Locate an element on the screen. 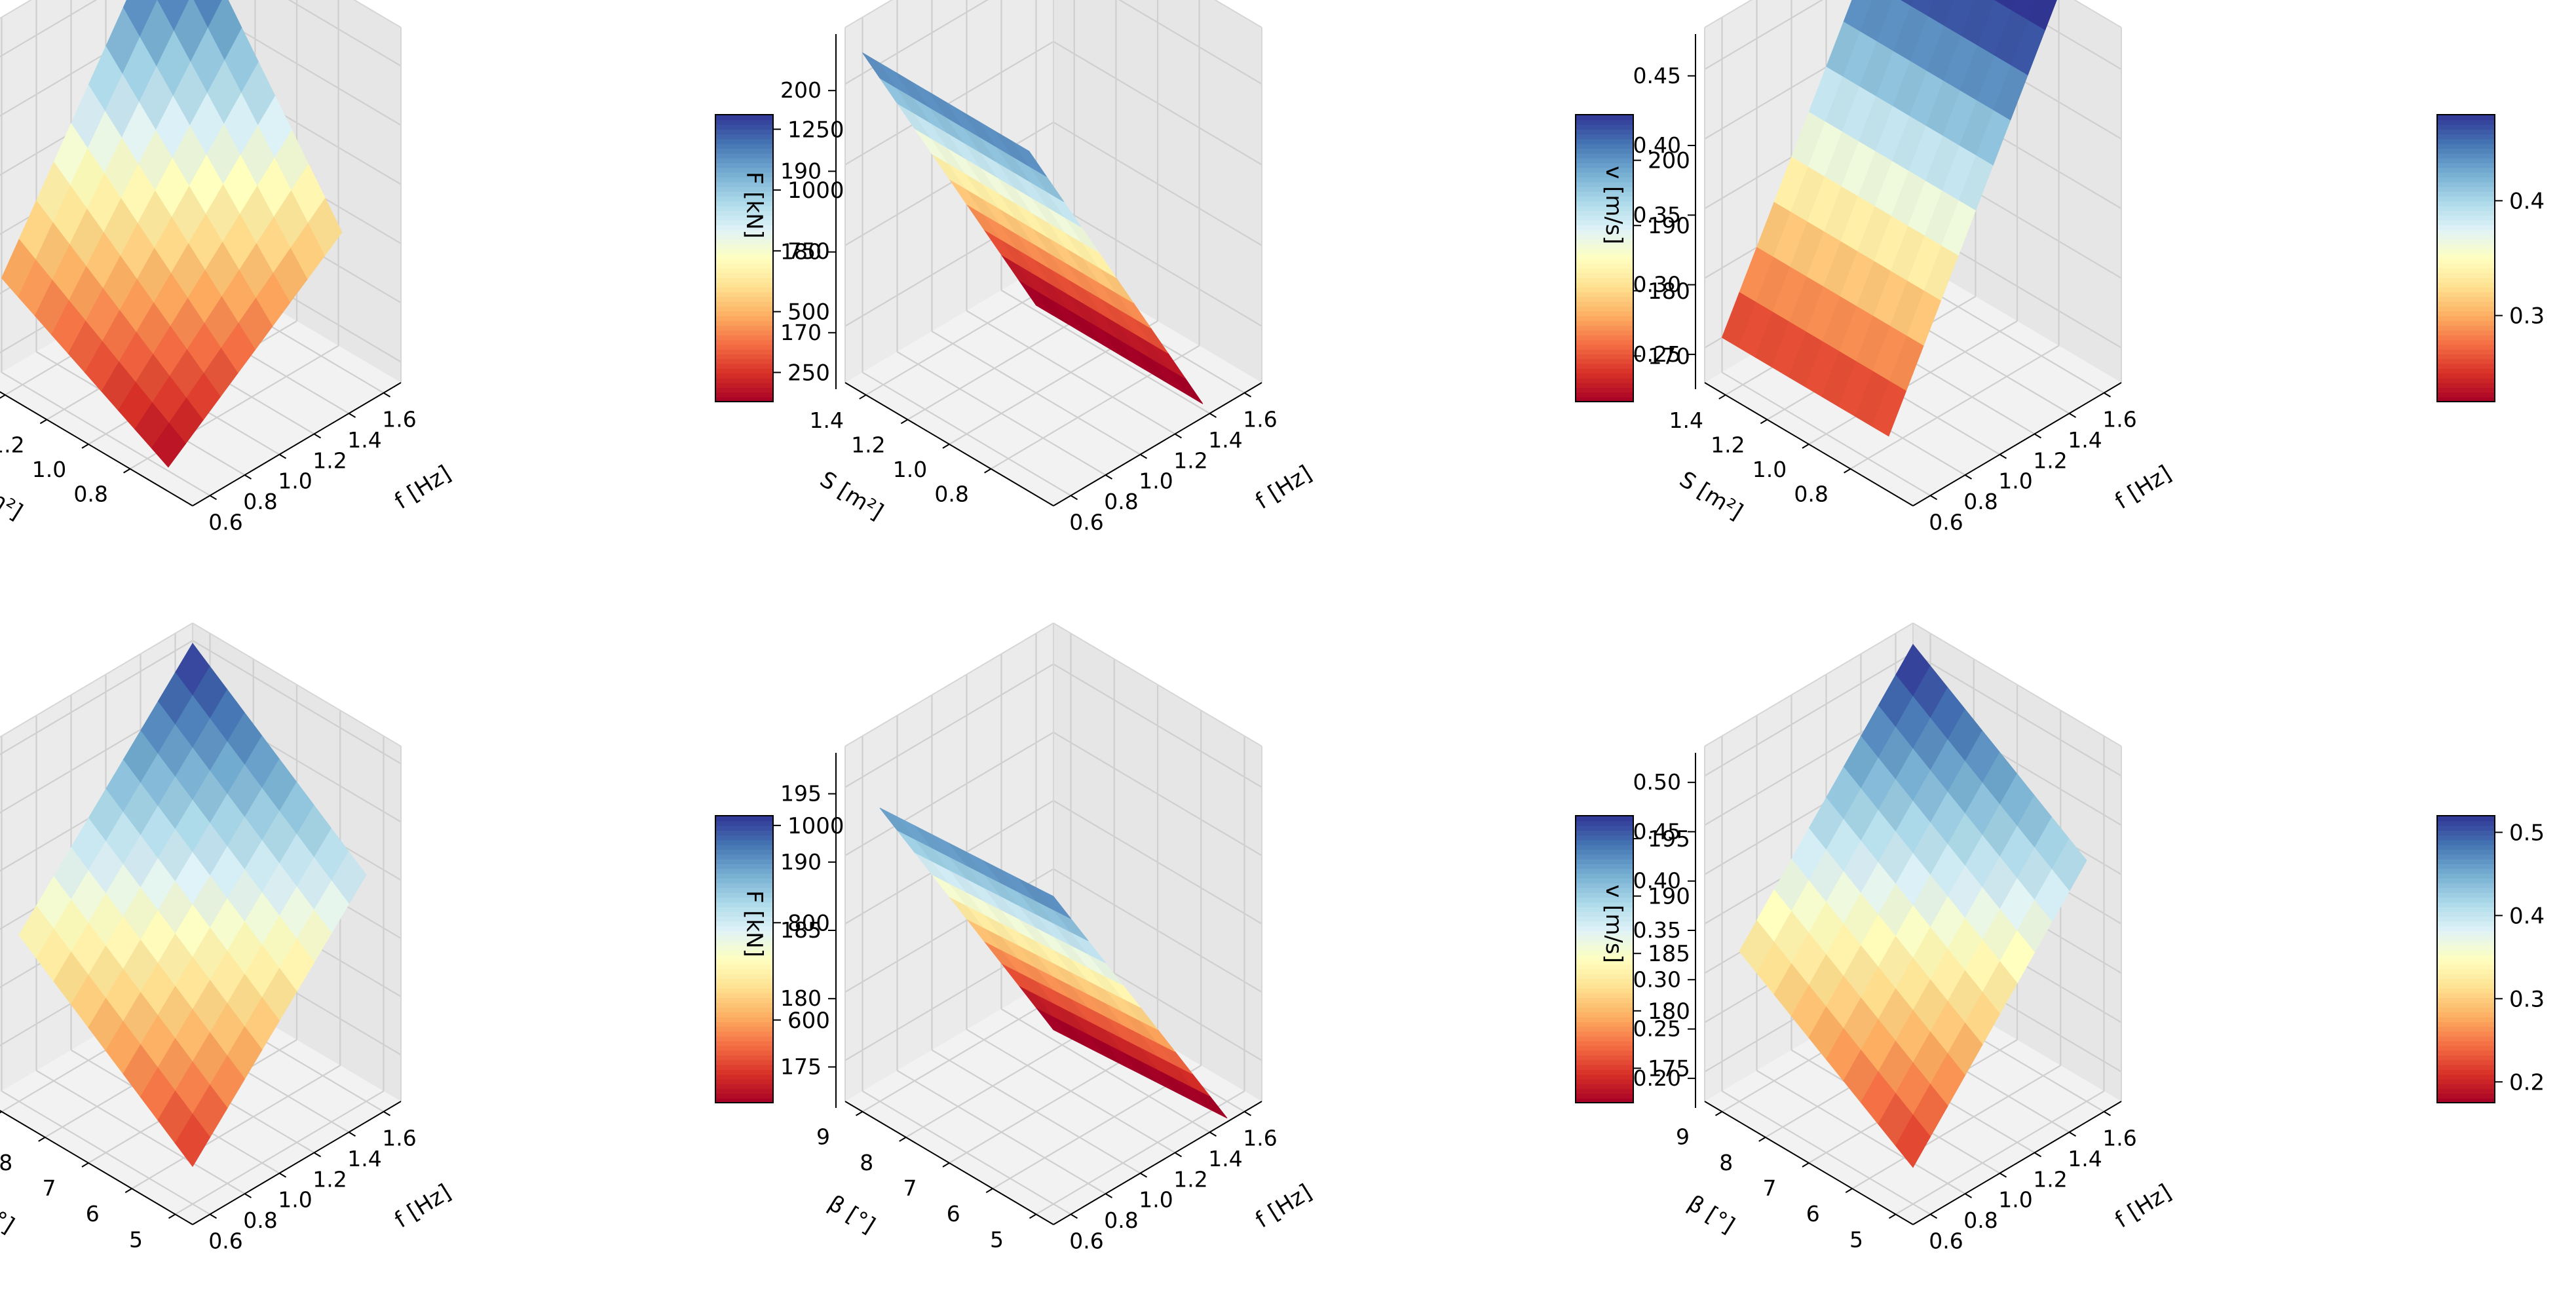 The image size is (2576, 1294). grid-wall-z-right is located at coordinates (1157, 862).